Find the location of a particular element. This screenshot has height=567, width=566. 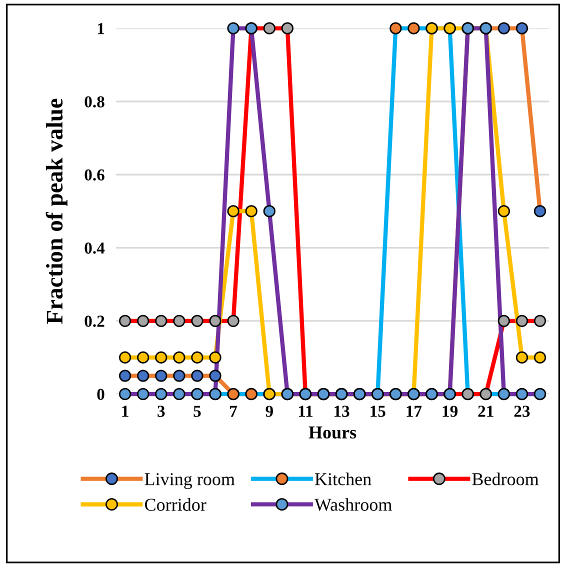

x-tick-label: 15 is located at coordinates (378, 411).